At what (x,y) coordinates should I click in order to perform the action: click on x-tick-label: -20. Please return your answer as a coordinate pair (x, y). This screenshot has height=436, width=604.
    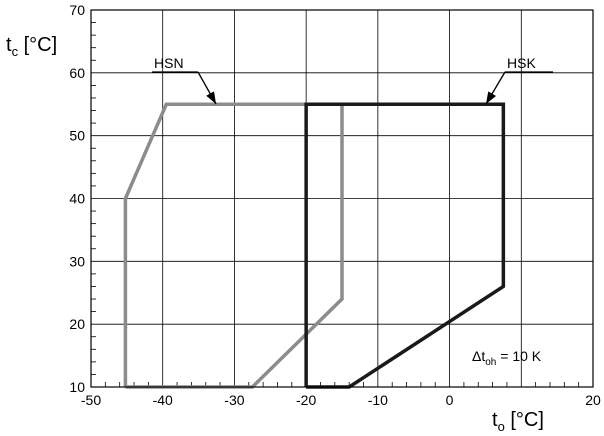
    Looking at the image, I should click on (306, 400).